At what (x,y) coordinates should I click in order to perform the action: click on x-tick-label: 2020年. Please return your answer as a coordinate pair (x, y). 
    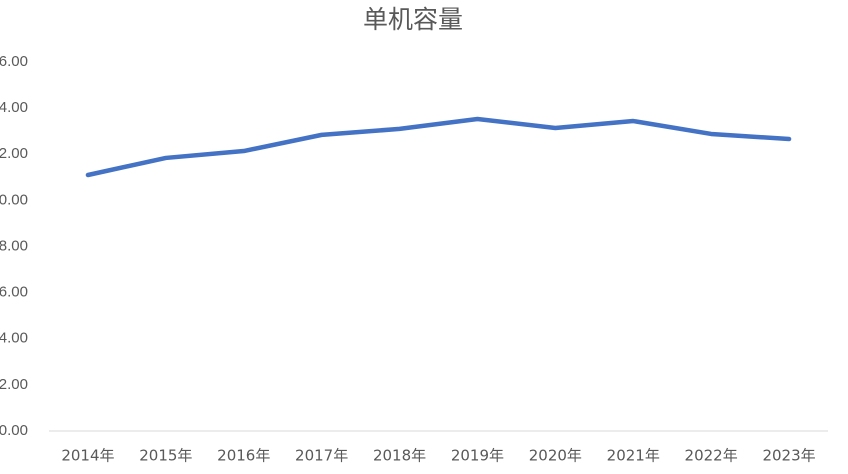
    Looking at the image, I should click on (555, 456).